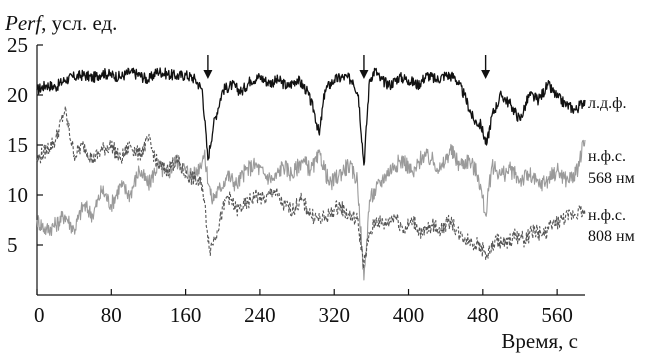 This screenshot has height=354, width=652. Describe the element at coordinates (607, 103) in the screenshot. I see `series-label: л.д.ф.` at that location.